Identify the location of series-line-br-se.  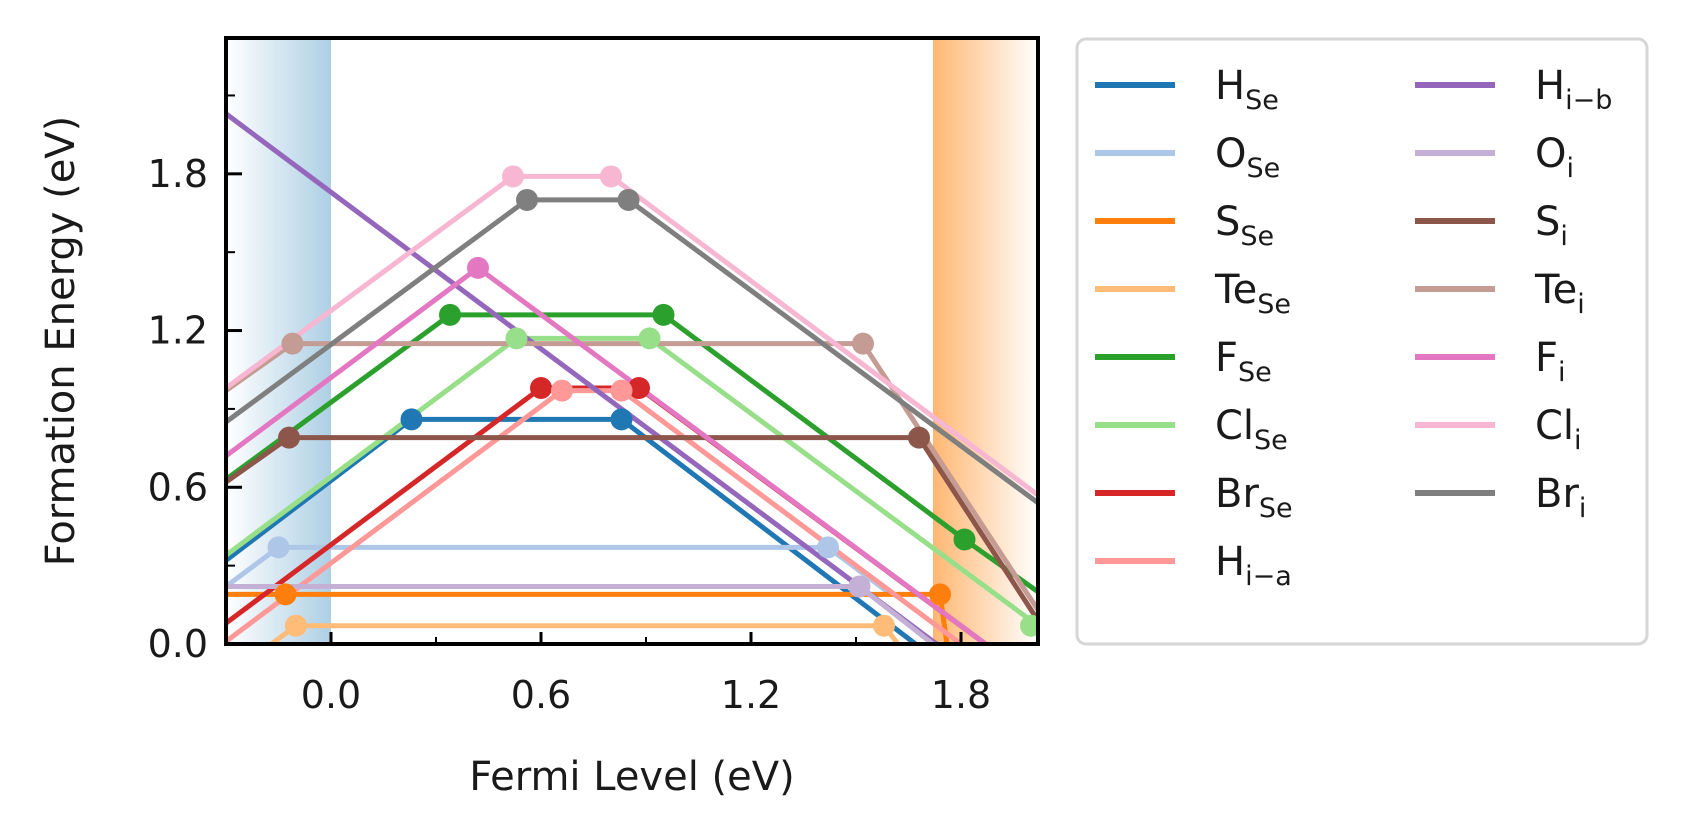
(607, 514).